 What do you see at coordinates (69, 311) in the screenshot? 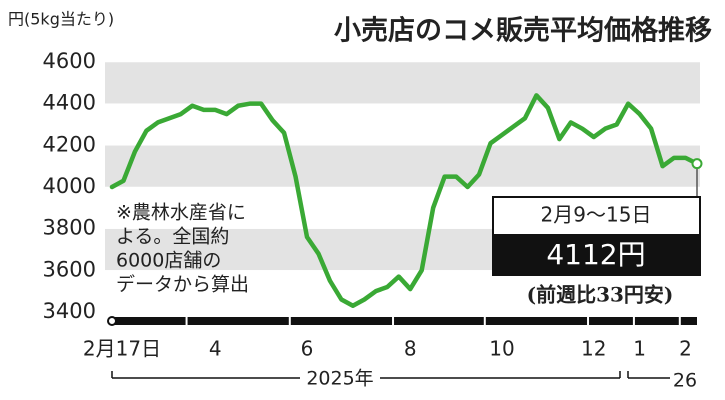
I see `y-tick-label: 3400` at bounding box center [69, 311].